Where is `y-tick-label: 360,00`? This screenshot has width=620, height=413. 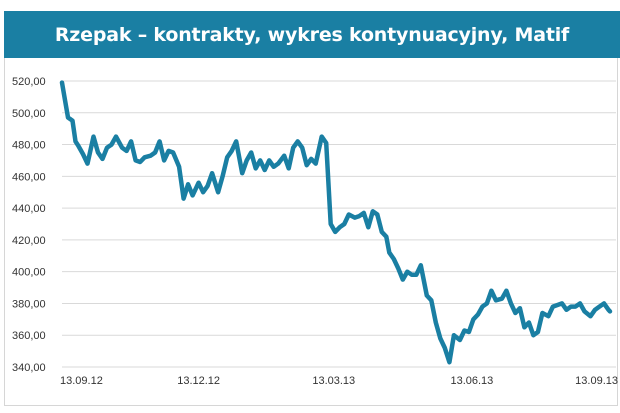
y-tick-label: 360,00 is located at coordinates (29, 336).